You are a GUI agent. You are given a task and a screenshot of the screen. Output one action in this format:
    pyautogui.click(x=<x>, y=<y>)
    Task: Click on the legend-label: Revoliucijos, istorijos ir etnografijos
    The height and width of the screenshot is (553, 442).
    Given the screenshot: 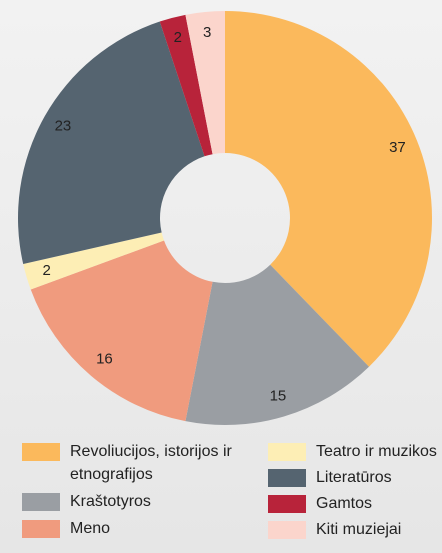 What is the action you would take?
    pyautogui.click(x=151, y=463)
    